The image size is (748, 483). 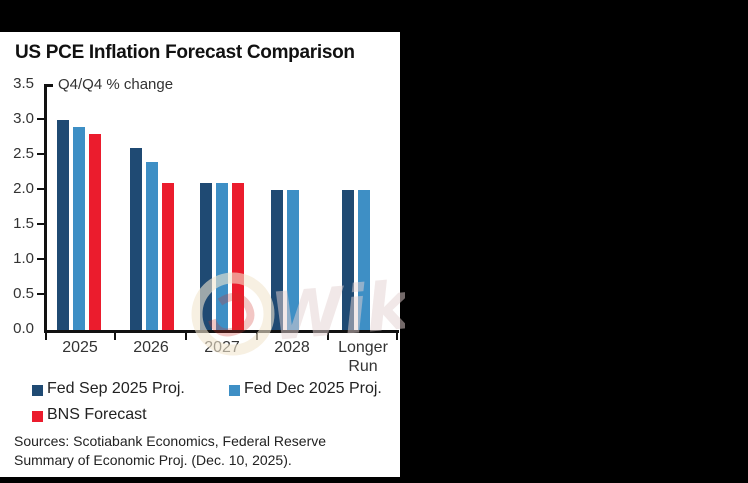 I want to click on y-axis-label: 3.5, so click(x=23, y=83).